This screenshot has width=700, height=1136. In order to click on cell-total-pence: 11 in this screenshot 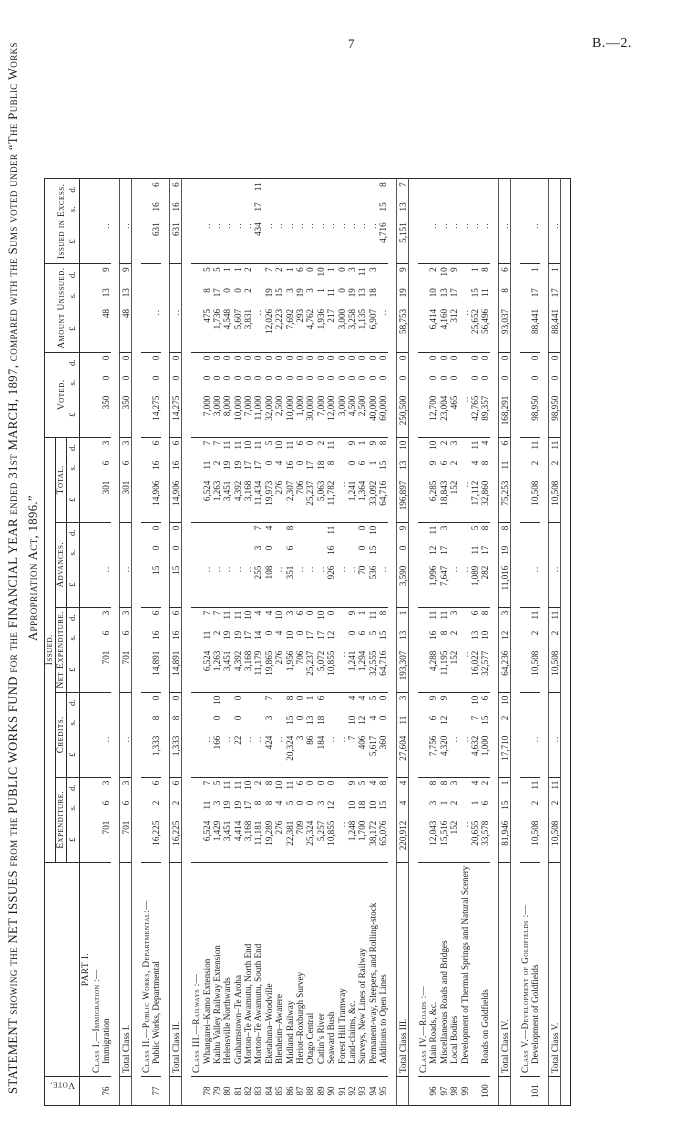, I will do `click(331, 447)`.